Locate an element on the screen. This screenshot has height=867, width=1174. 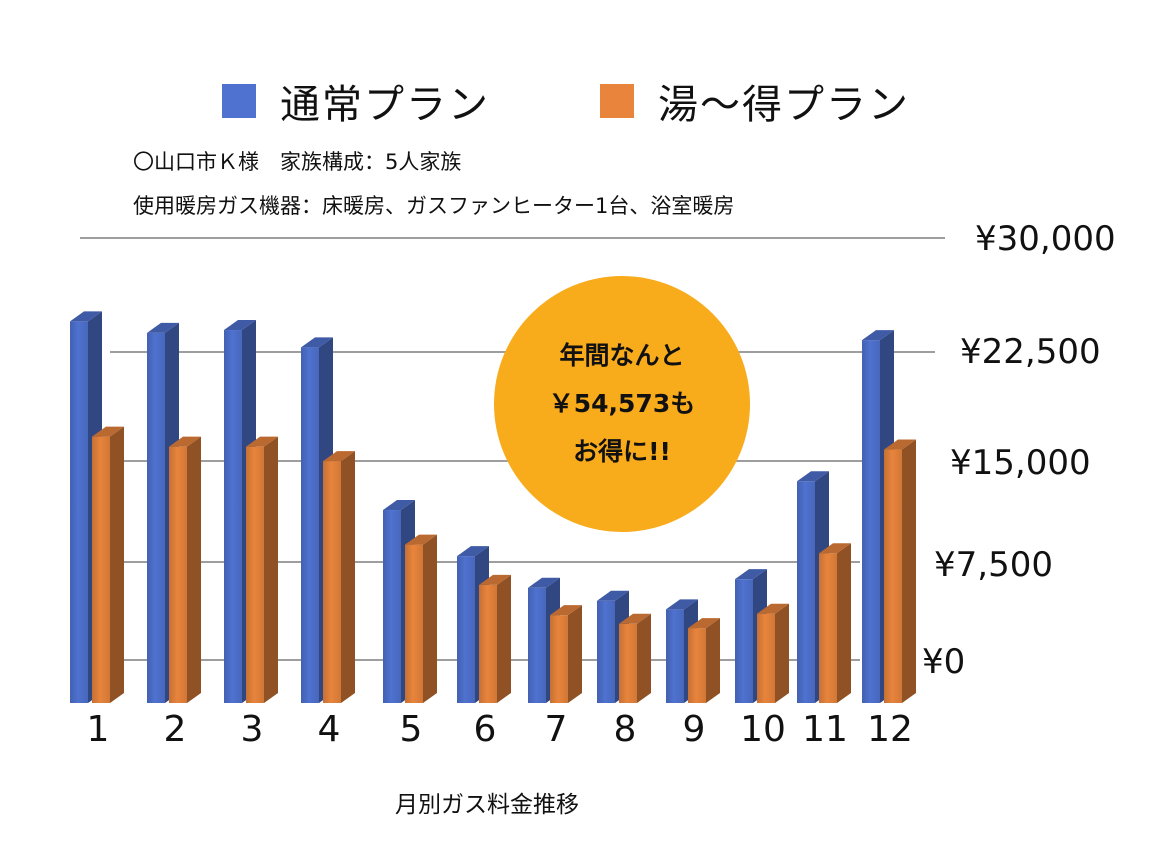
savings-line-1: 年間なんと is located at coordinates (622, 355).